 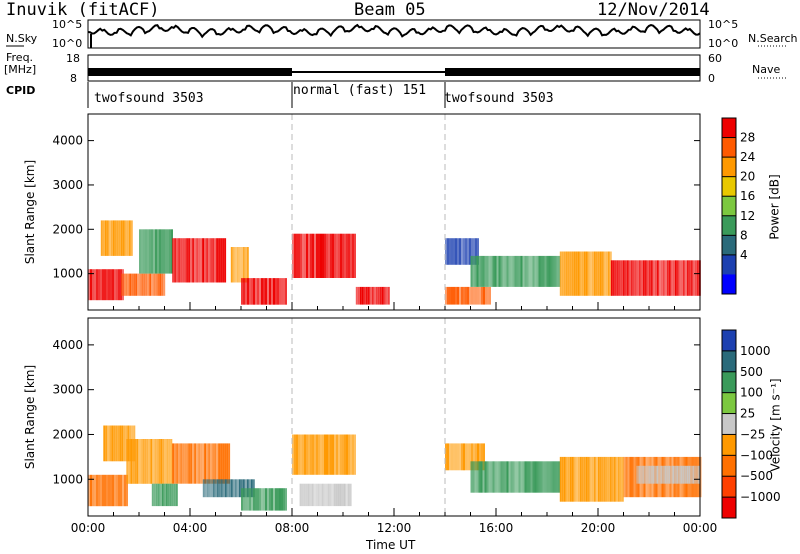 I want to click on velocity-ytick-label: 4000, so click(x=67, y=345).